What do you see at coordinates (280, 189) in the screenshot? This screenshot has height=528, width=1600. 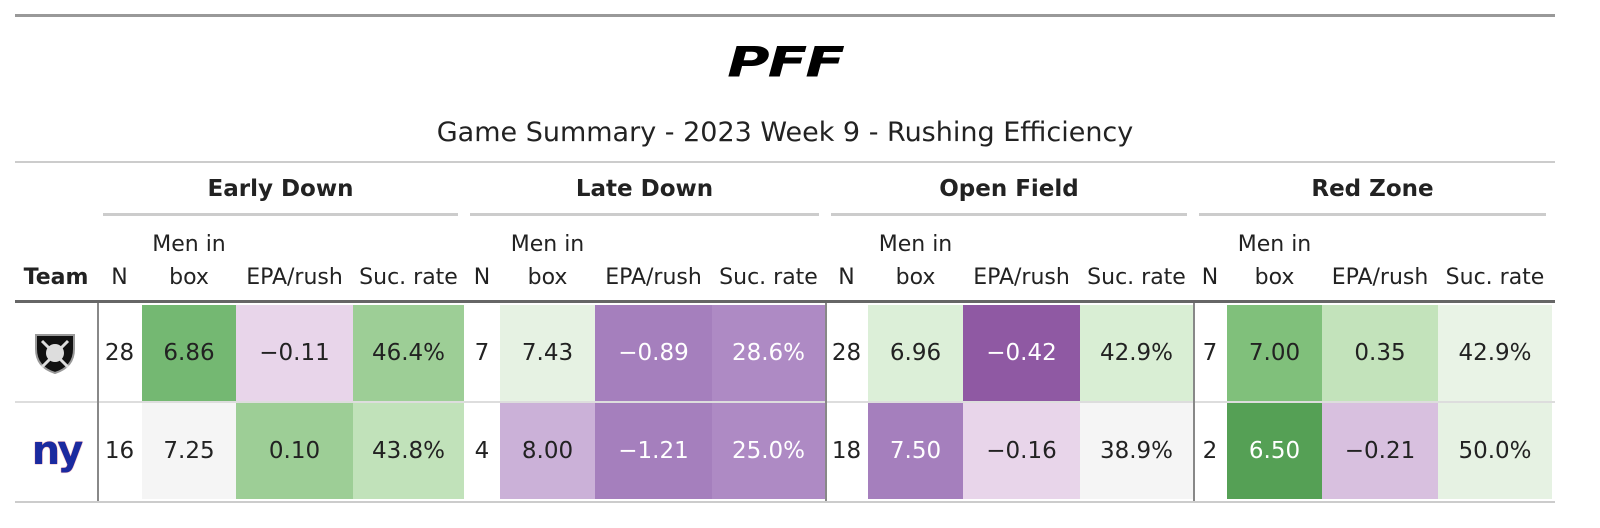 I see `group-header: Early Down` at bounding box center [280, 189].